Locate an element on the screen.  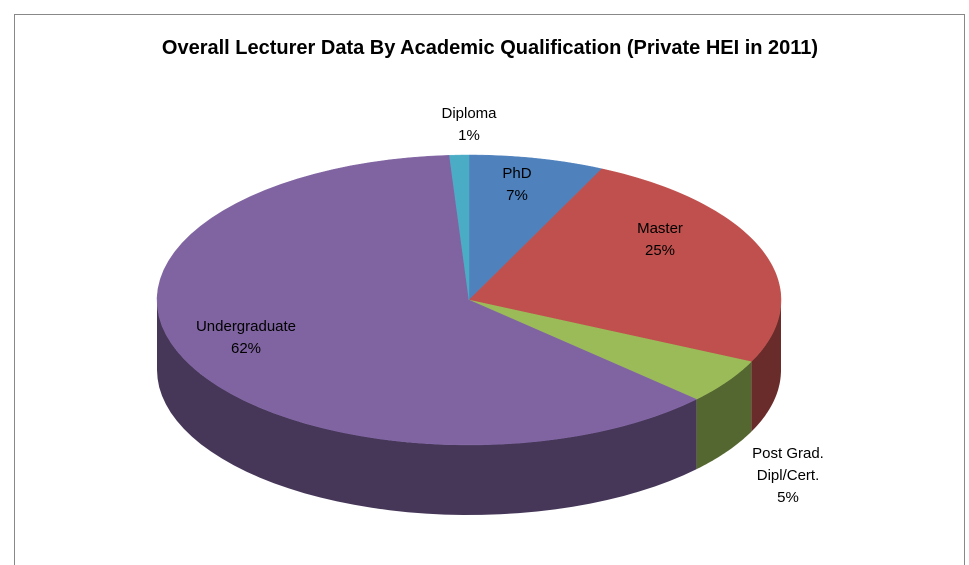
slice-value: 5% is located at coordinates (788, 497).